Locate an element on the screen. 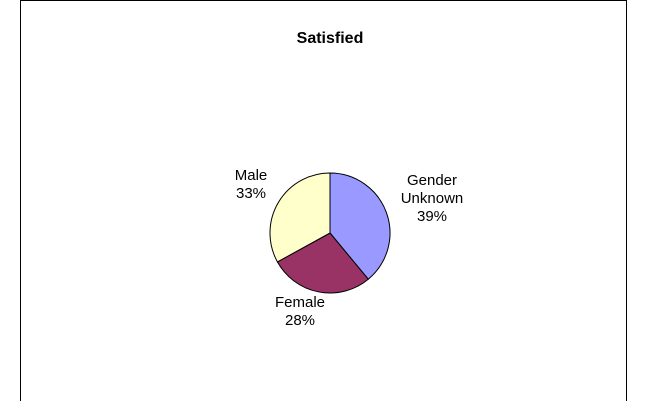 Image resolution: width=649 pixels, height=401 pixels. pie-label-male: Male 33% is located at coordinates (251, 184).